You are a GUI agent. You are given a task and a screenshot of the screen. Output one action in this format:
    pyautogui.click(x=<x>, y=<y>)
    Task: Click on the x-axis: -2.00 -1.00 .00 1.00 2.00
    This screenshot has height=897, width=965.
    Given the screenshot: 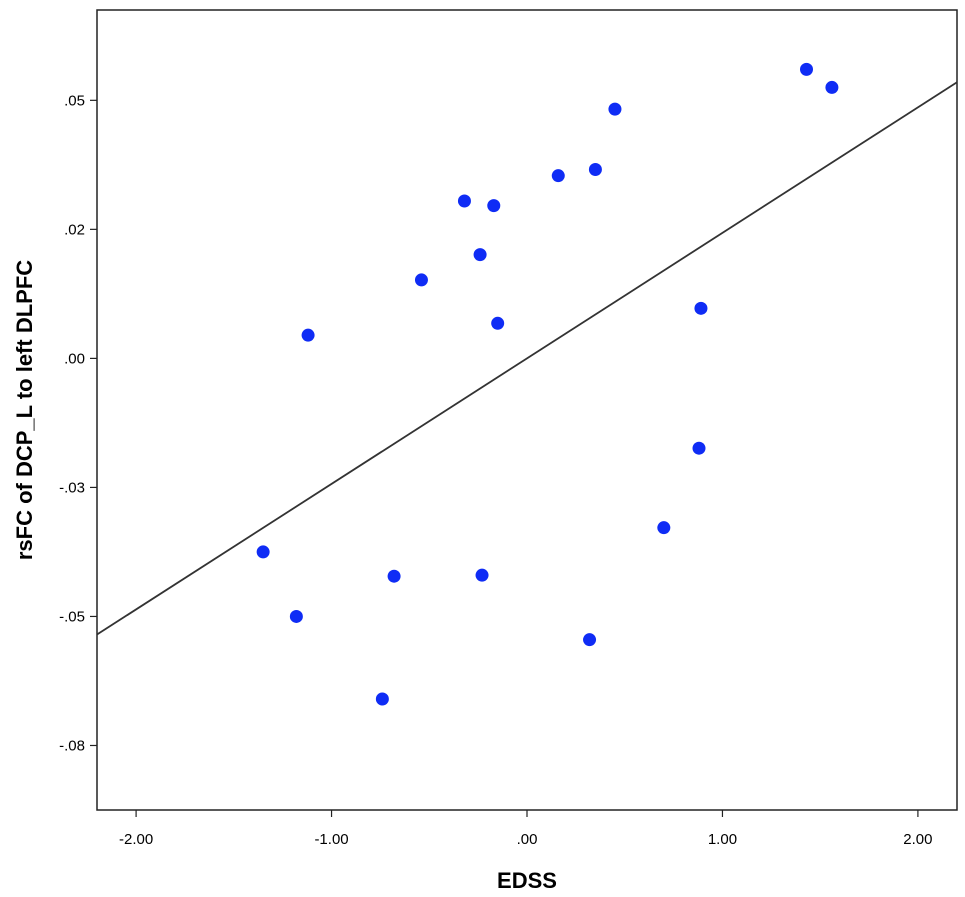 What is the action you would take?
    pyautogui.click(x=526, y=829)
    